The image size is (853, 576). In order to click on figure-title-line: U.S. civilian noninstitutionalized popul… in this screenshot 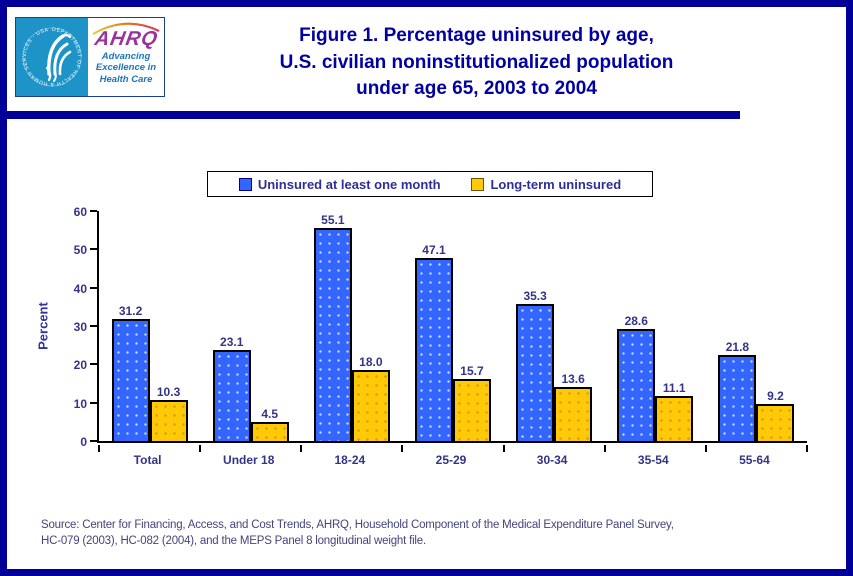, I will do `click(476, 62)`.